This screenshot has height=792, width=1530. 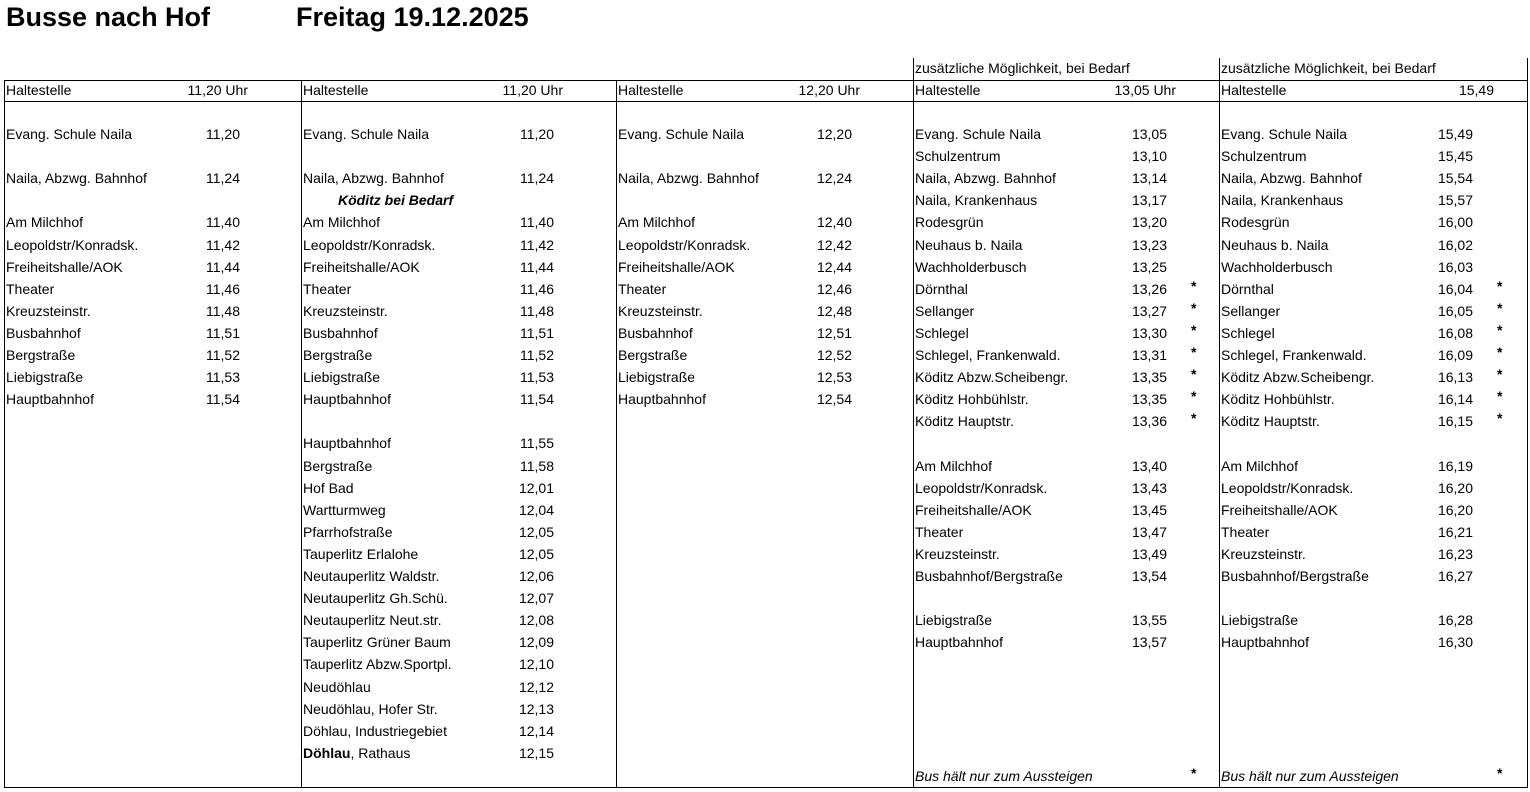 What do you see at coordinates (537, 377) in the screenshot?
I see `time: 11,53` at bounding box center [537, 377].